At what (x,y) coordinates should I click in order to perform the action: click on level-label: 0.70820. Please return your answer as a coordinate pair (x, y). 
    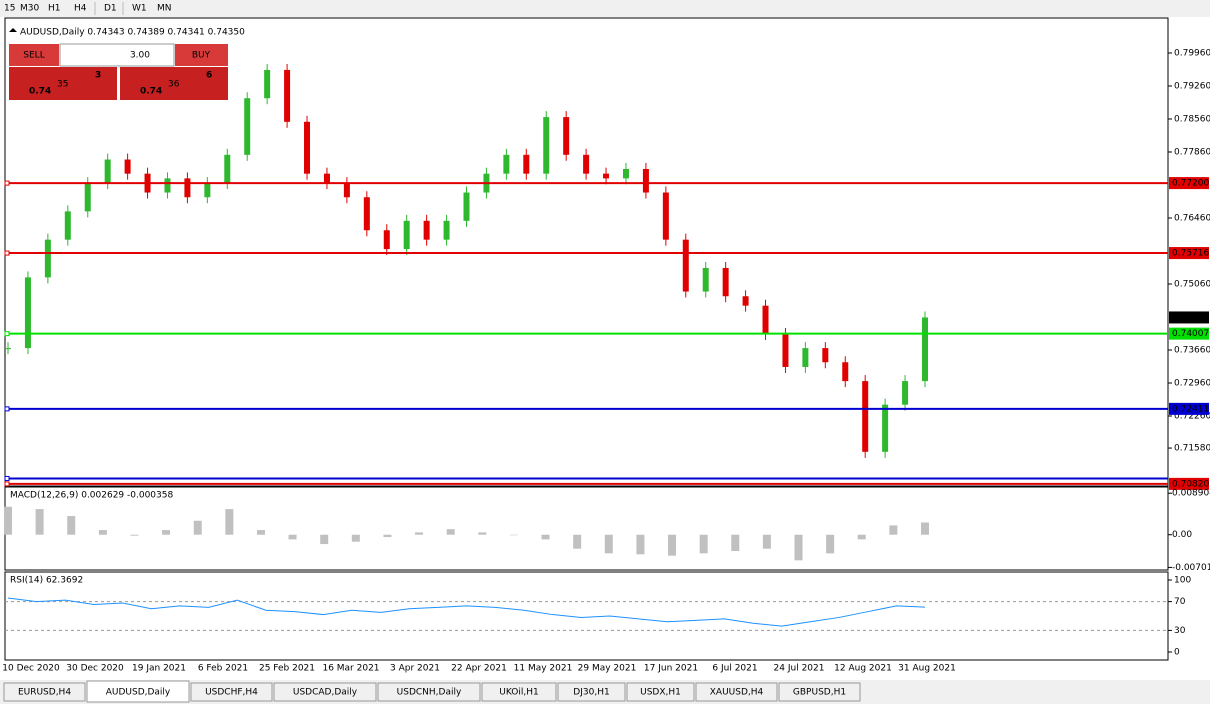
    Looking at the image, I should click on (1190, 484).